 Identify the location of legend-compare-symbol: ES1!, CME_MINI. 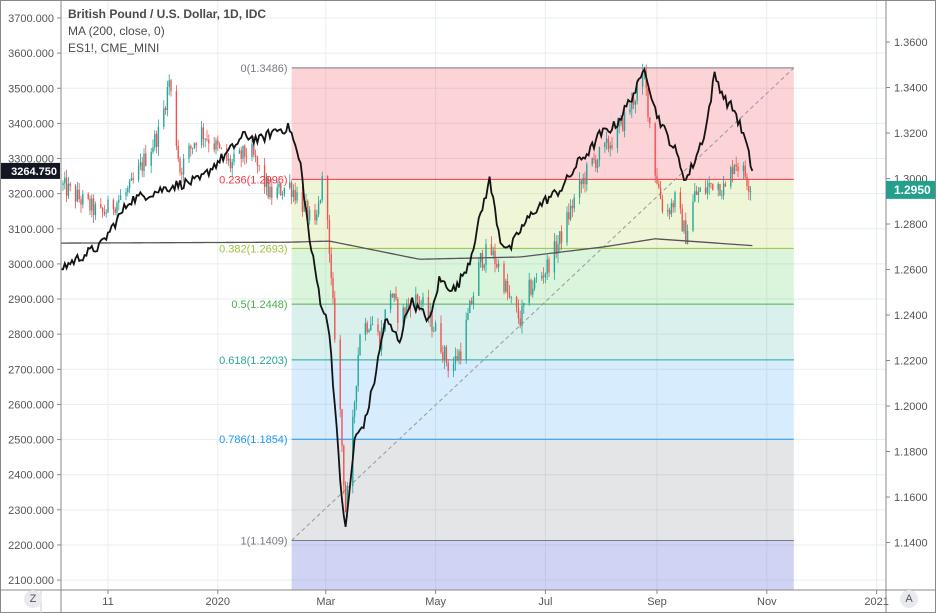
(114, 48).